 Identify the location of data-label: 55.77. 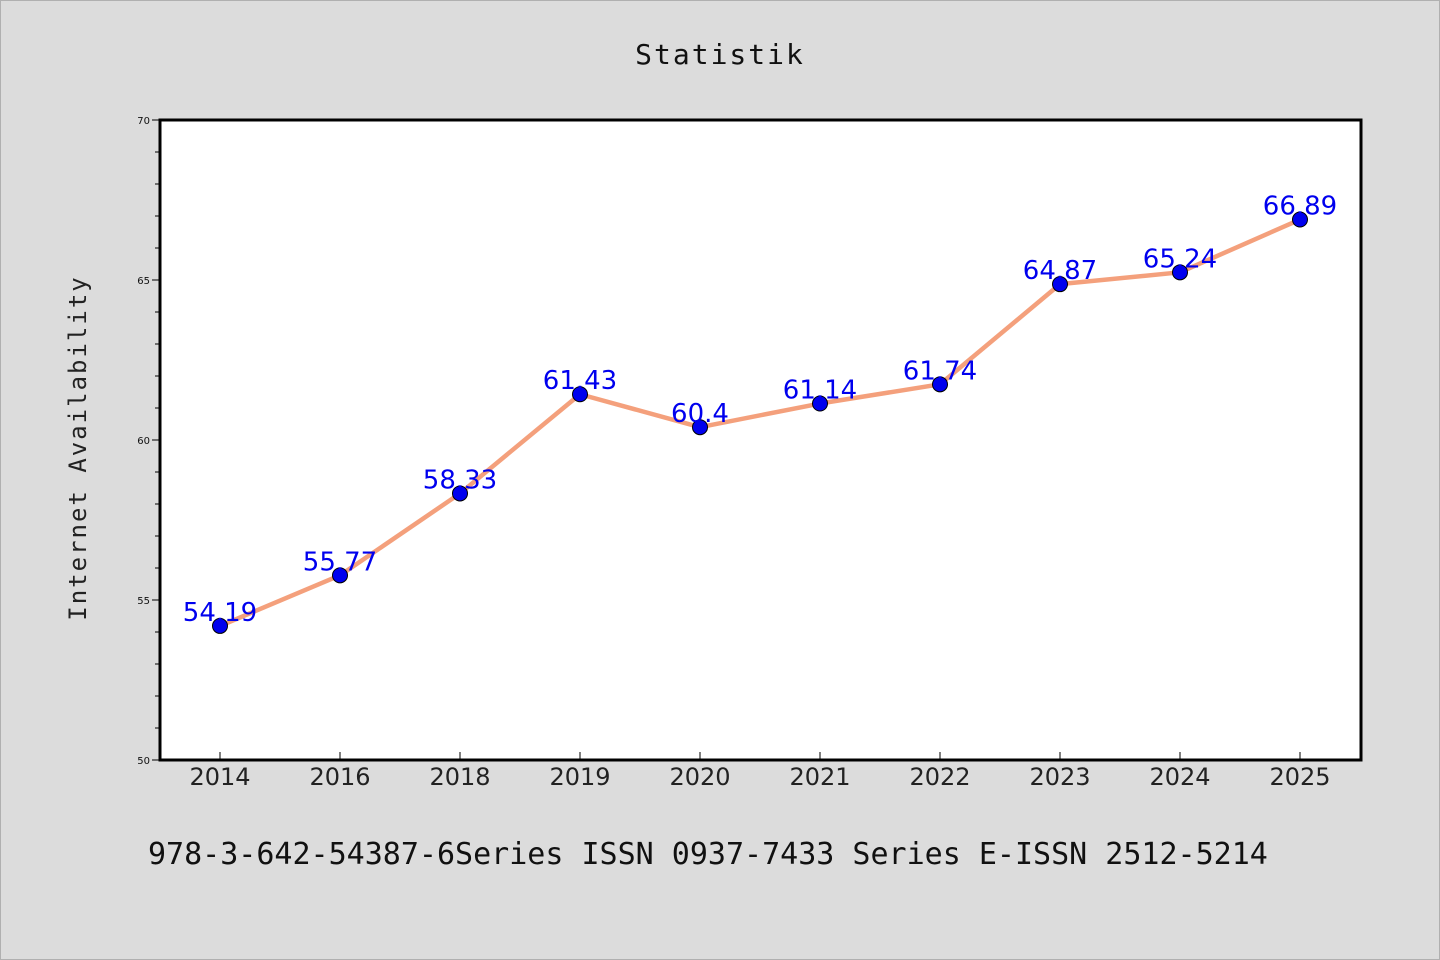
(340, 562).